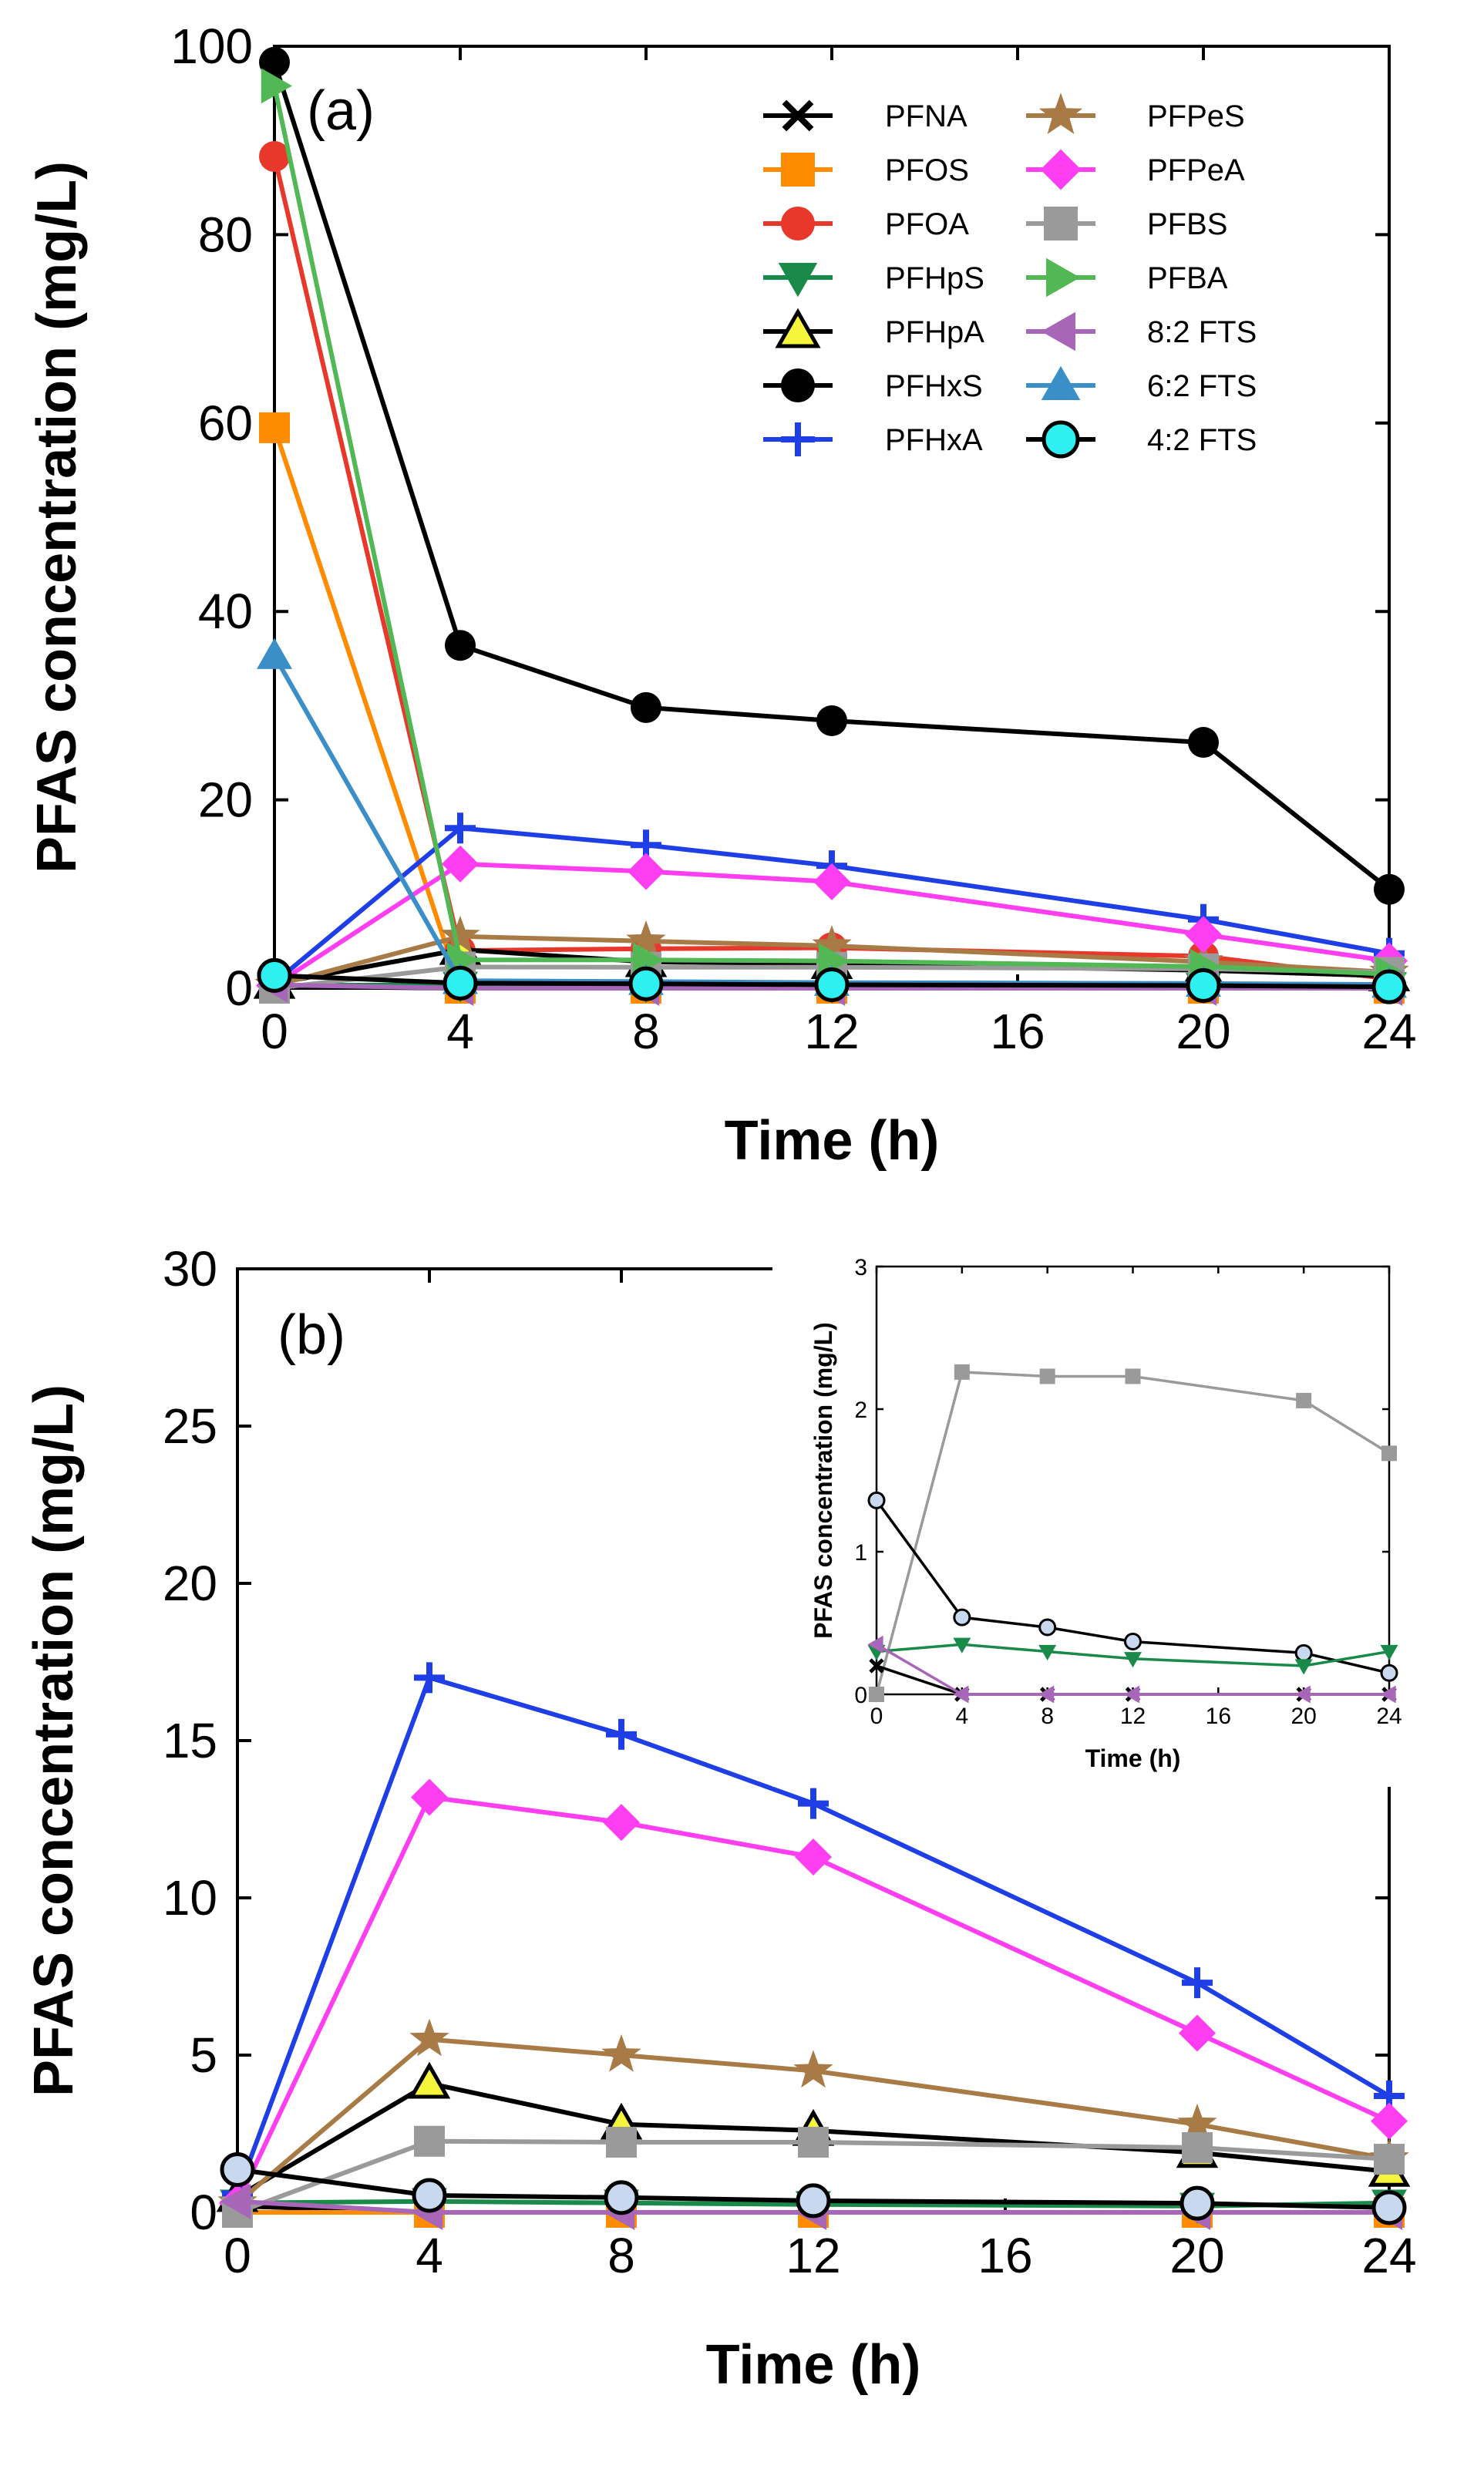  Describe the element at coordinates (225, 611) in the screenshot. I see `y-tick-label: 40` at that location.